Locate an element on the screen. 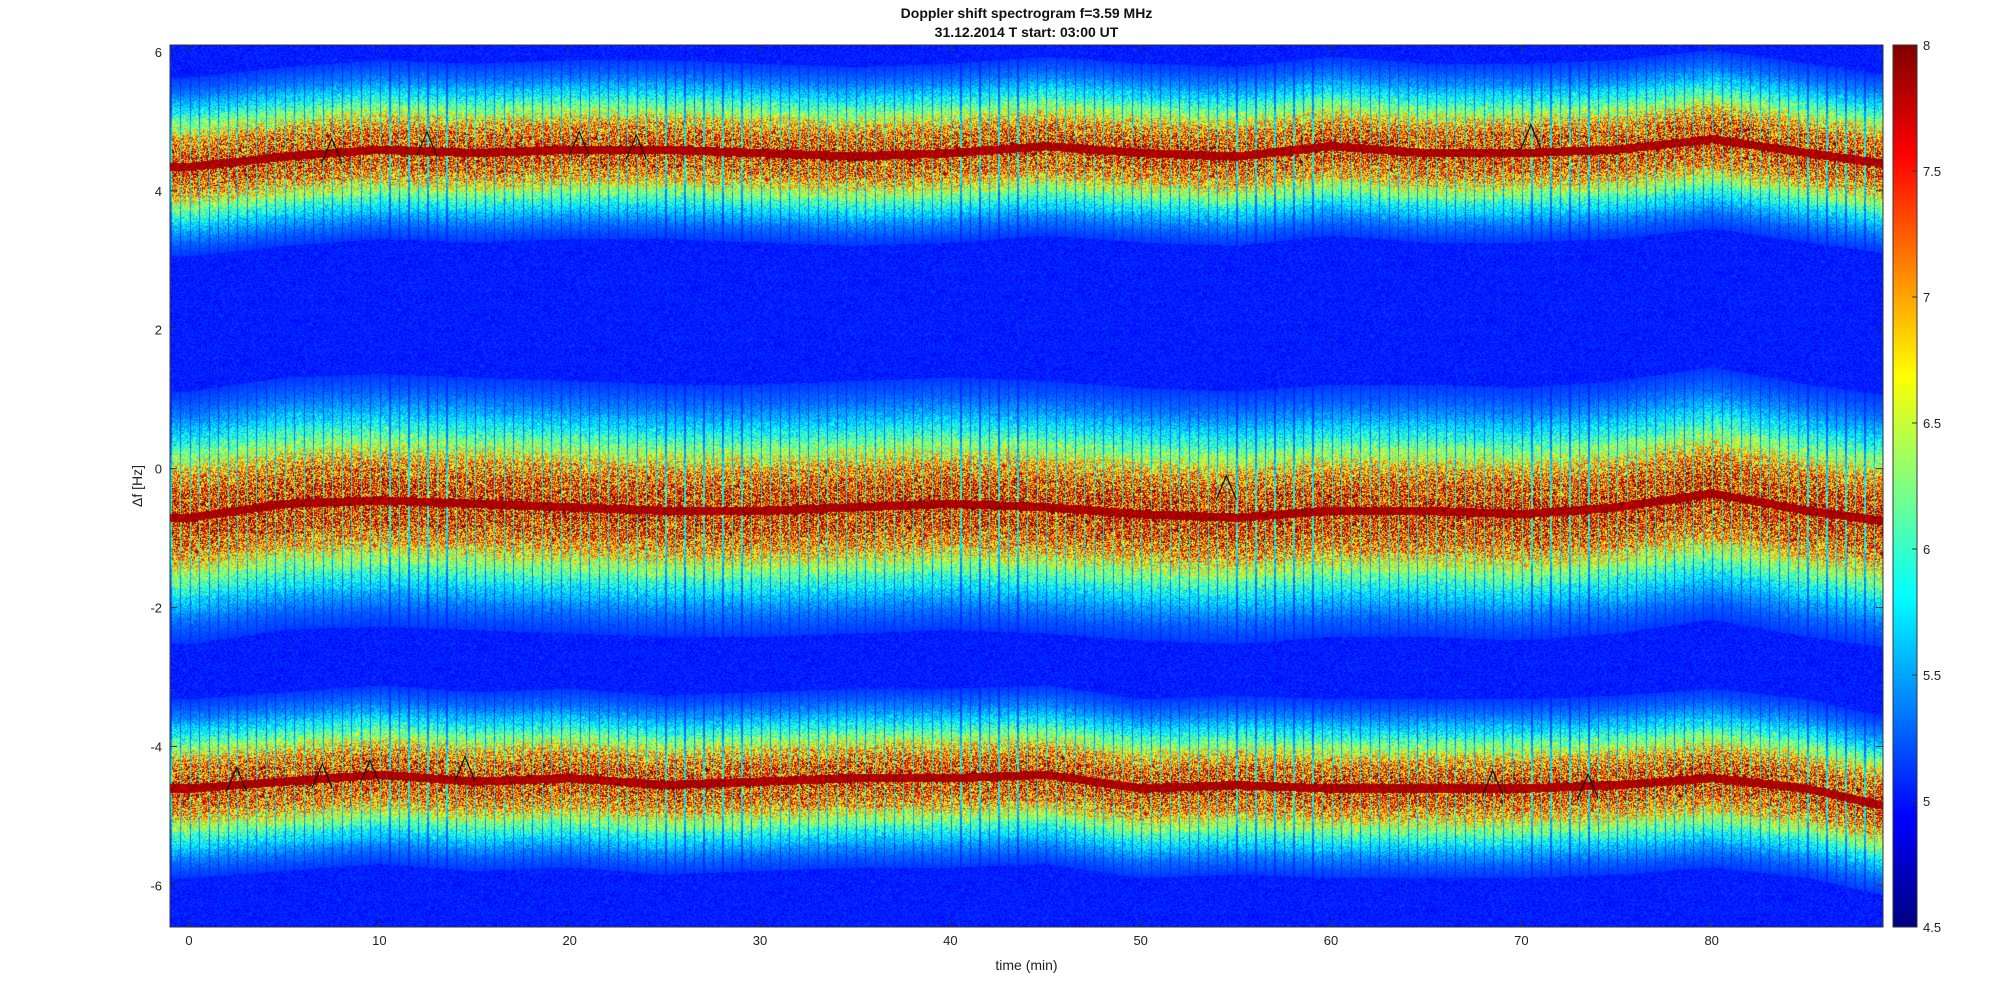 This screenshot has width=2000, height=995. colorbar is located at coordinates (1905, 486).